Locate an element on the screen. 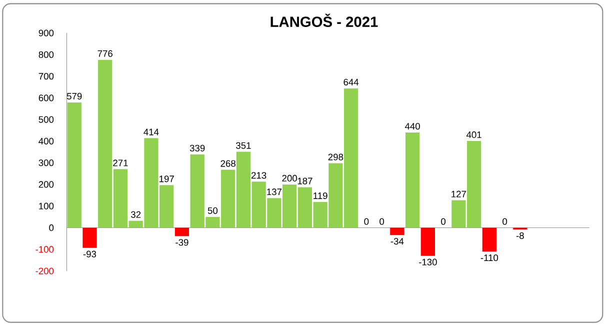 The width and height of the screenshot is (608, 325). data-label: 32 is located at coordinates (136, 214).